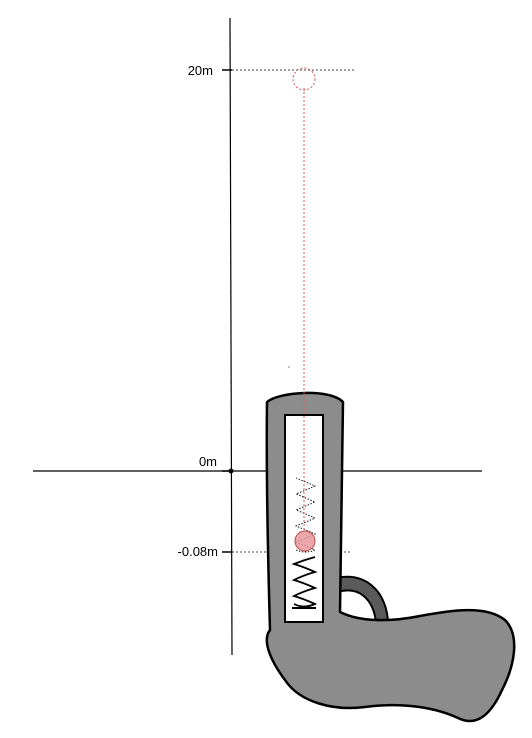 The image size is (532, 738). I want to click on label-origin: 0m, so click(208, 461).